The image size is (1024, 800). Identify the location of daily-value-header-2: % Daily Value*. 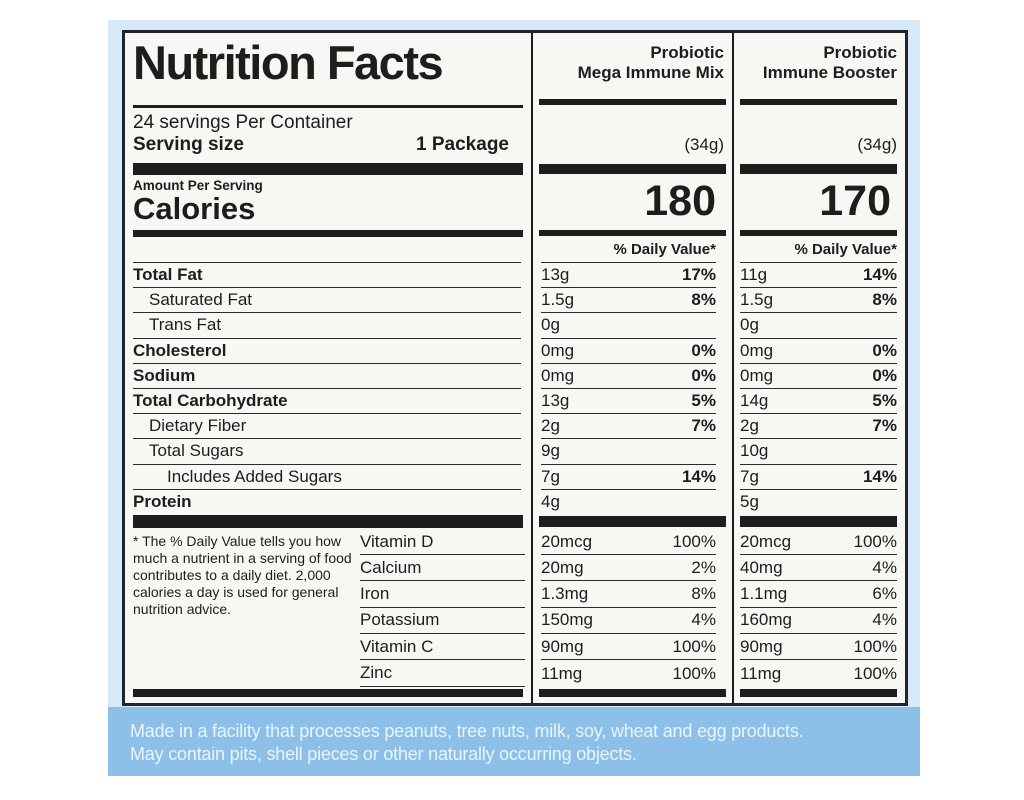
(818, 250).